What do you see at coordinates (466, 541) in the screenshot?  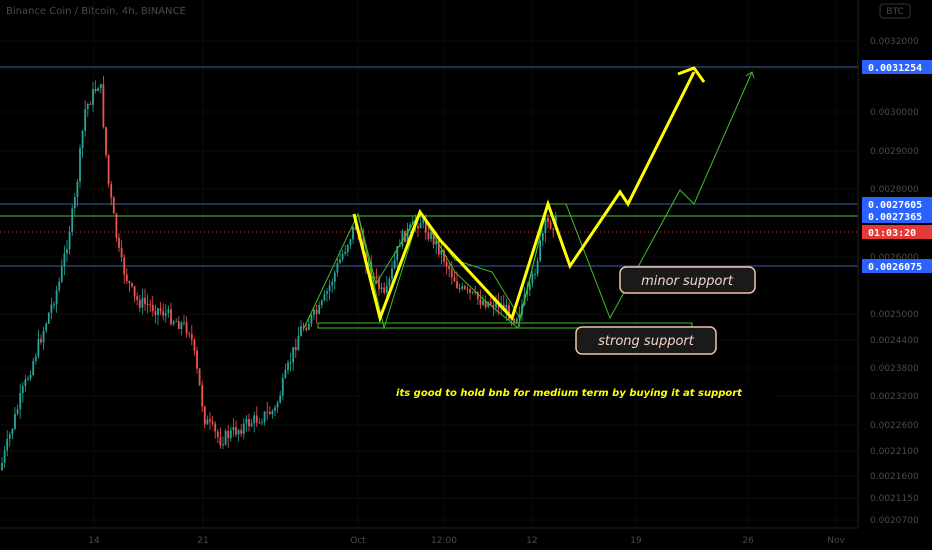 I see `time-axis-ticks: 14 21 Oct 12:00 12 19 26 Nov` at bounding box center [466, 541].